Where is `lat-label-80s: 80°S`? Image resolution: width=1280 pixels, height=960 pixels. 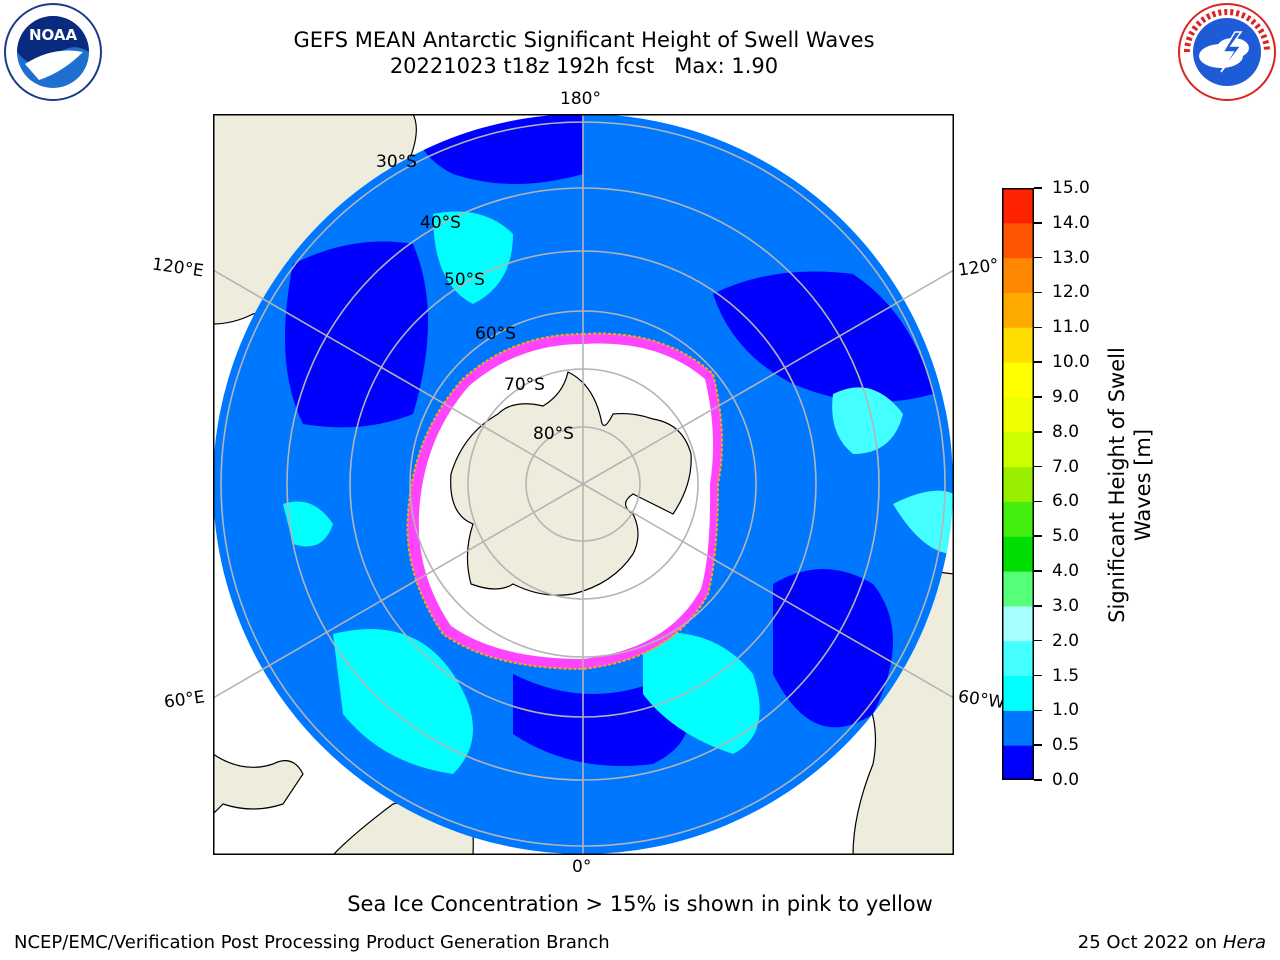
lat-label-80s: 80°S is located at coordinates (553, 434).